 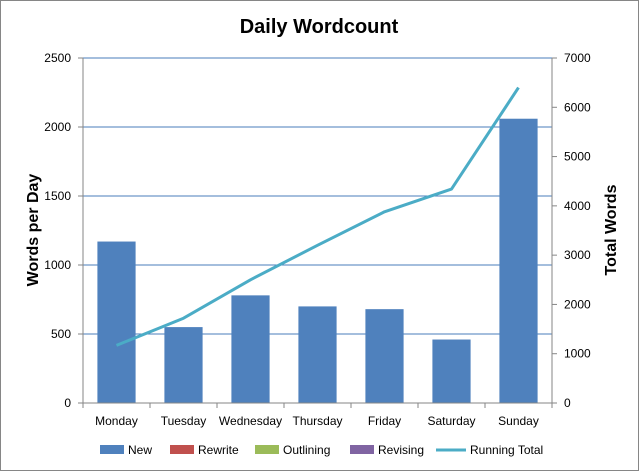 What do you see at coordinates (57, 230) in the screenshot?
I see `y-tick-labels: 0 500 1000 1500 2000 2500` at bounding box center [57, 230].